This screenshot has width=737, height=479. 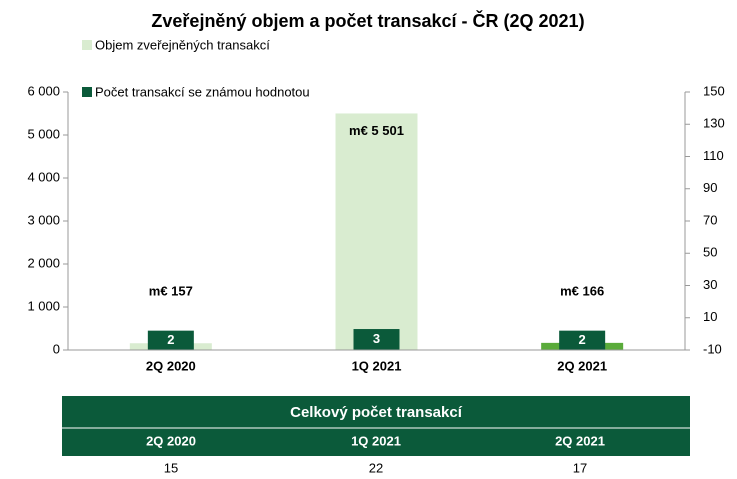 I want to click on y2-tick-label: 30, so click(x=710, y=284).